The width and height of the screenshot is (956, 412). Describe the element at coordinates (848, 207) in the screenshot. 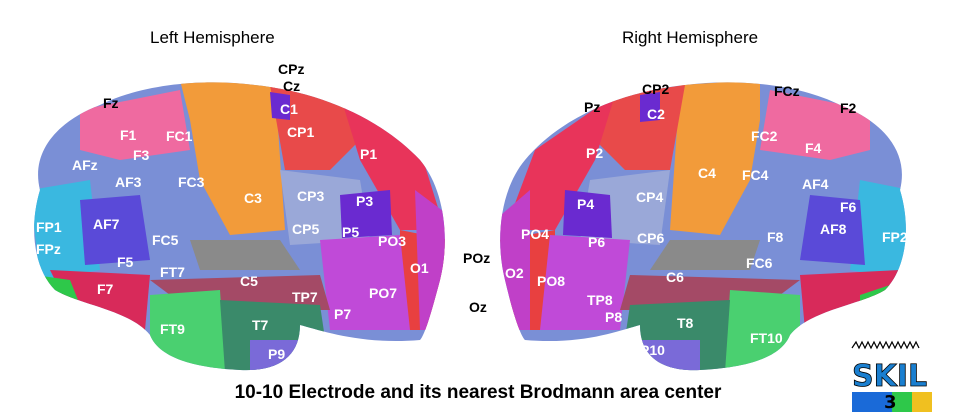

I see `label-f6: F6` at that location.